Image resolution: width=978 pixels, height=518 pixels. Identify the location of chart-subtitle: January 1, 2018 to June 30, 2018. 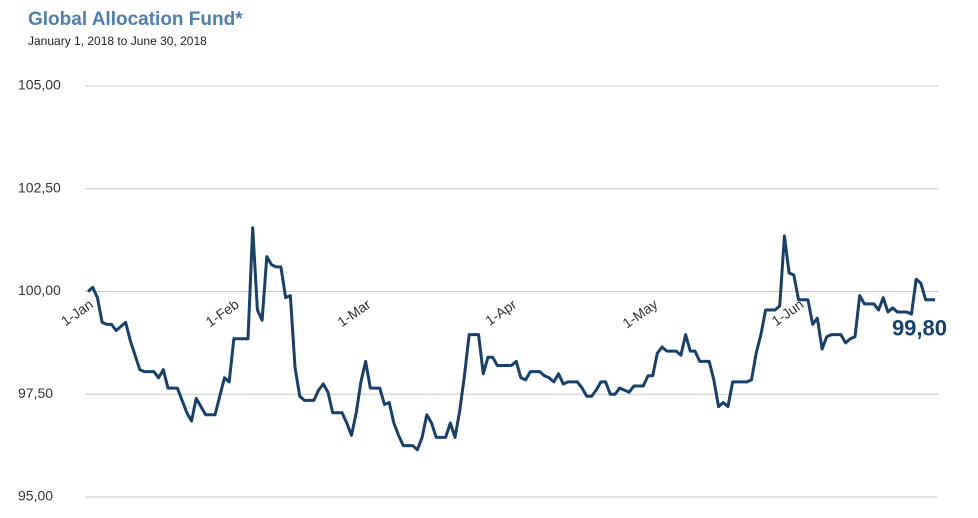
(117, 41).